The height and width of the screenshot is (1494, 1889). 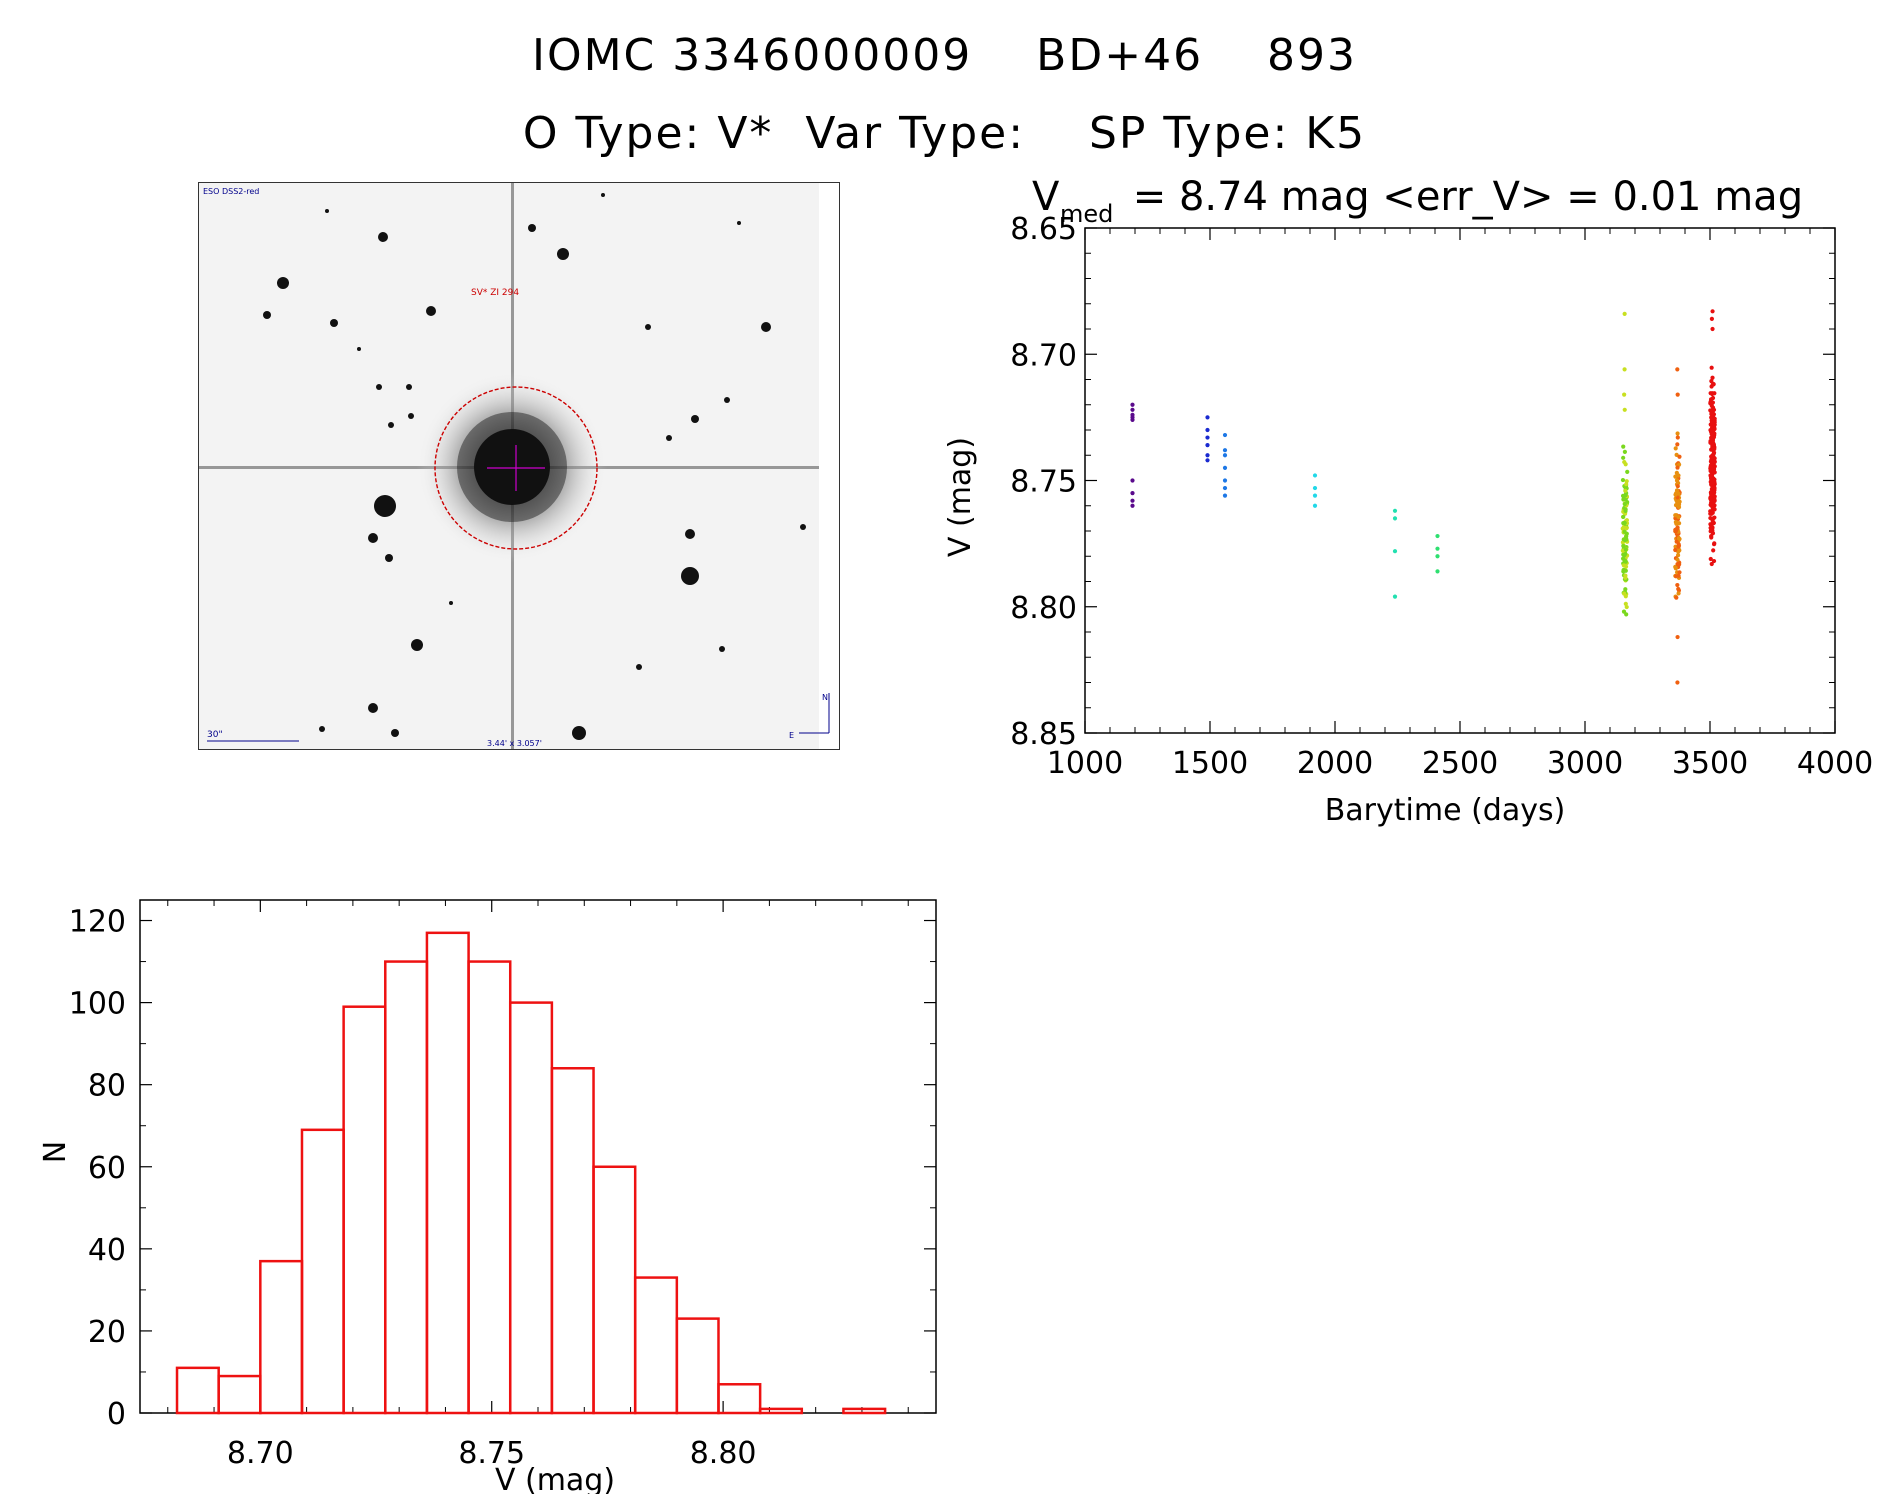 What do you see at coordinates (1210, 763) in the screenshot?
I see `light-curve-x-tick-label: 1500` at bounding box center [1210, 763].